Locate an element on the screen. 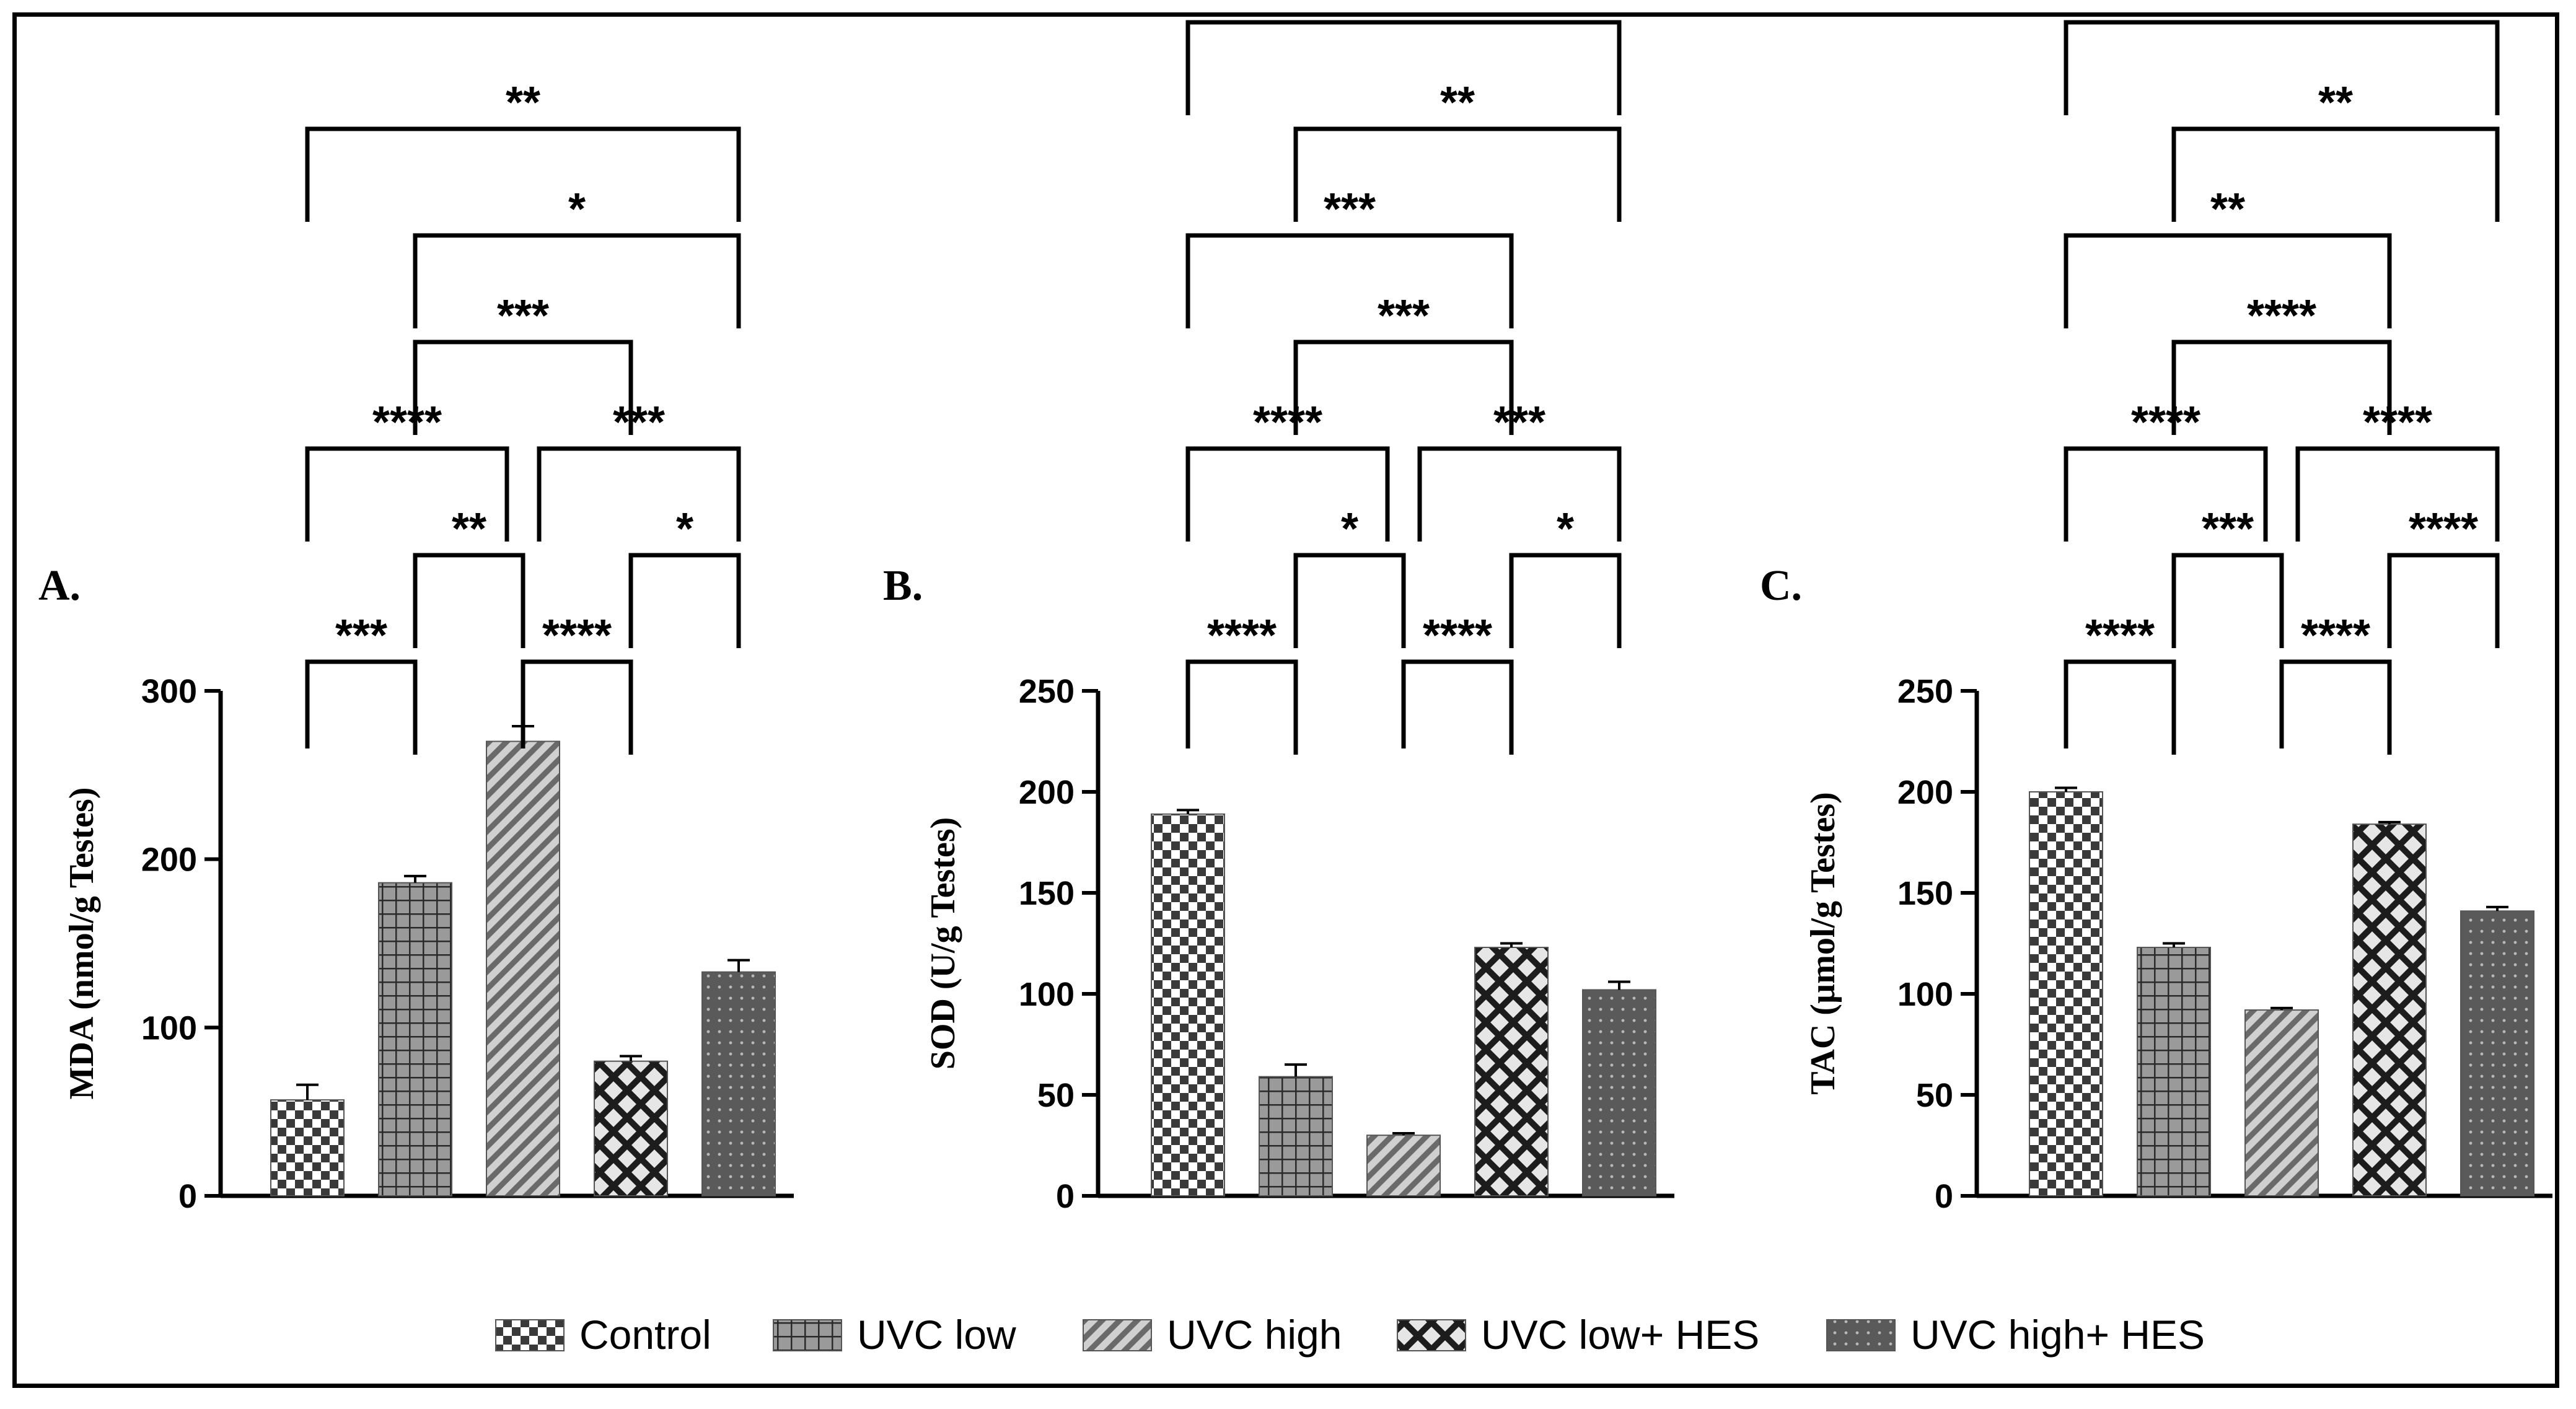 The height and width of the screenshot is (1409, 2576). y-axis-label: MDA (nmol/g Testes) is located at coordinates (82, 944).